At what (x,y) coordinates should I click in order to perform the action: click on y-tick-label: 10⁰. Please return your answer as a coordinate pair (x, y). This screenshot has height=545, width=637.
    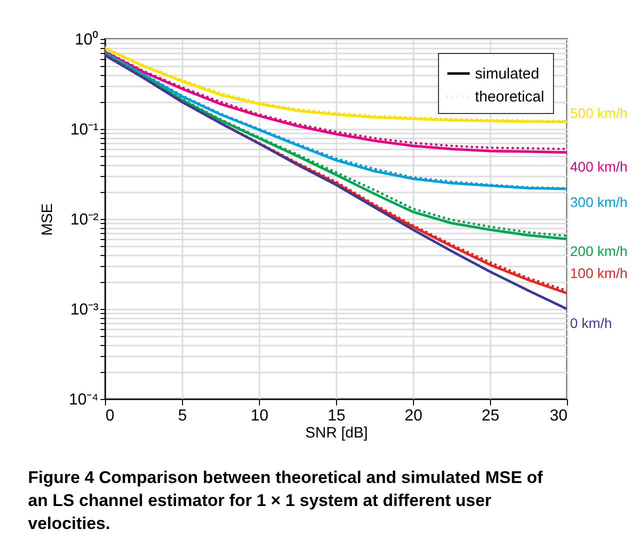
    Looking at the image, I should click on (86, 39).